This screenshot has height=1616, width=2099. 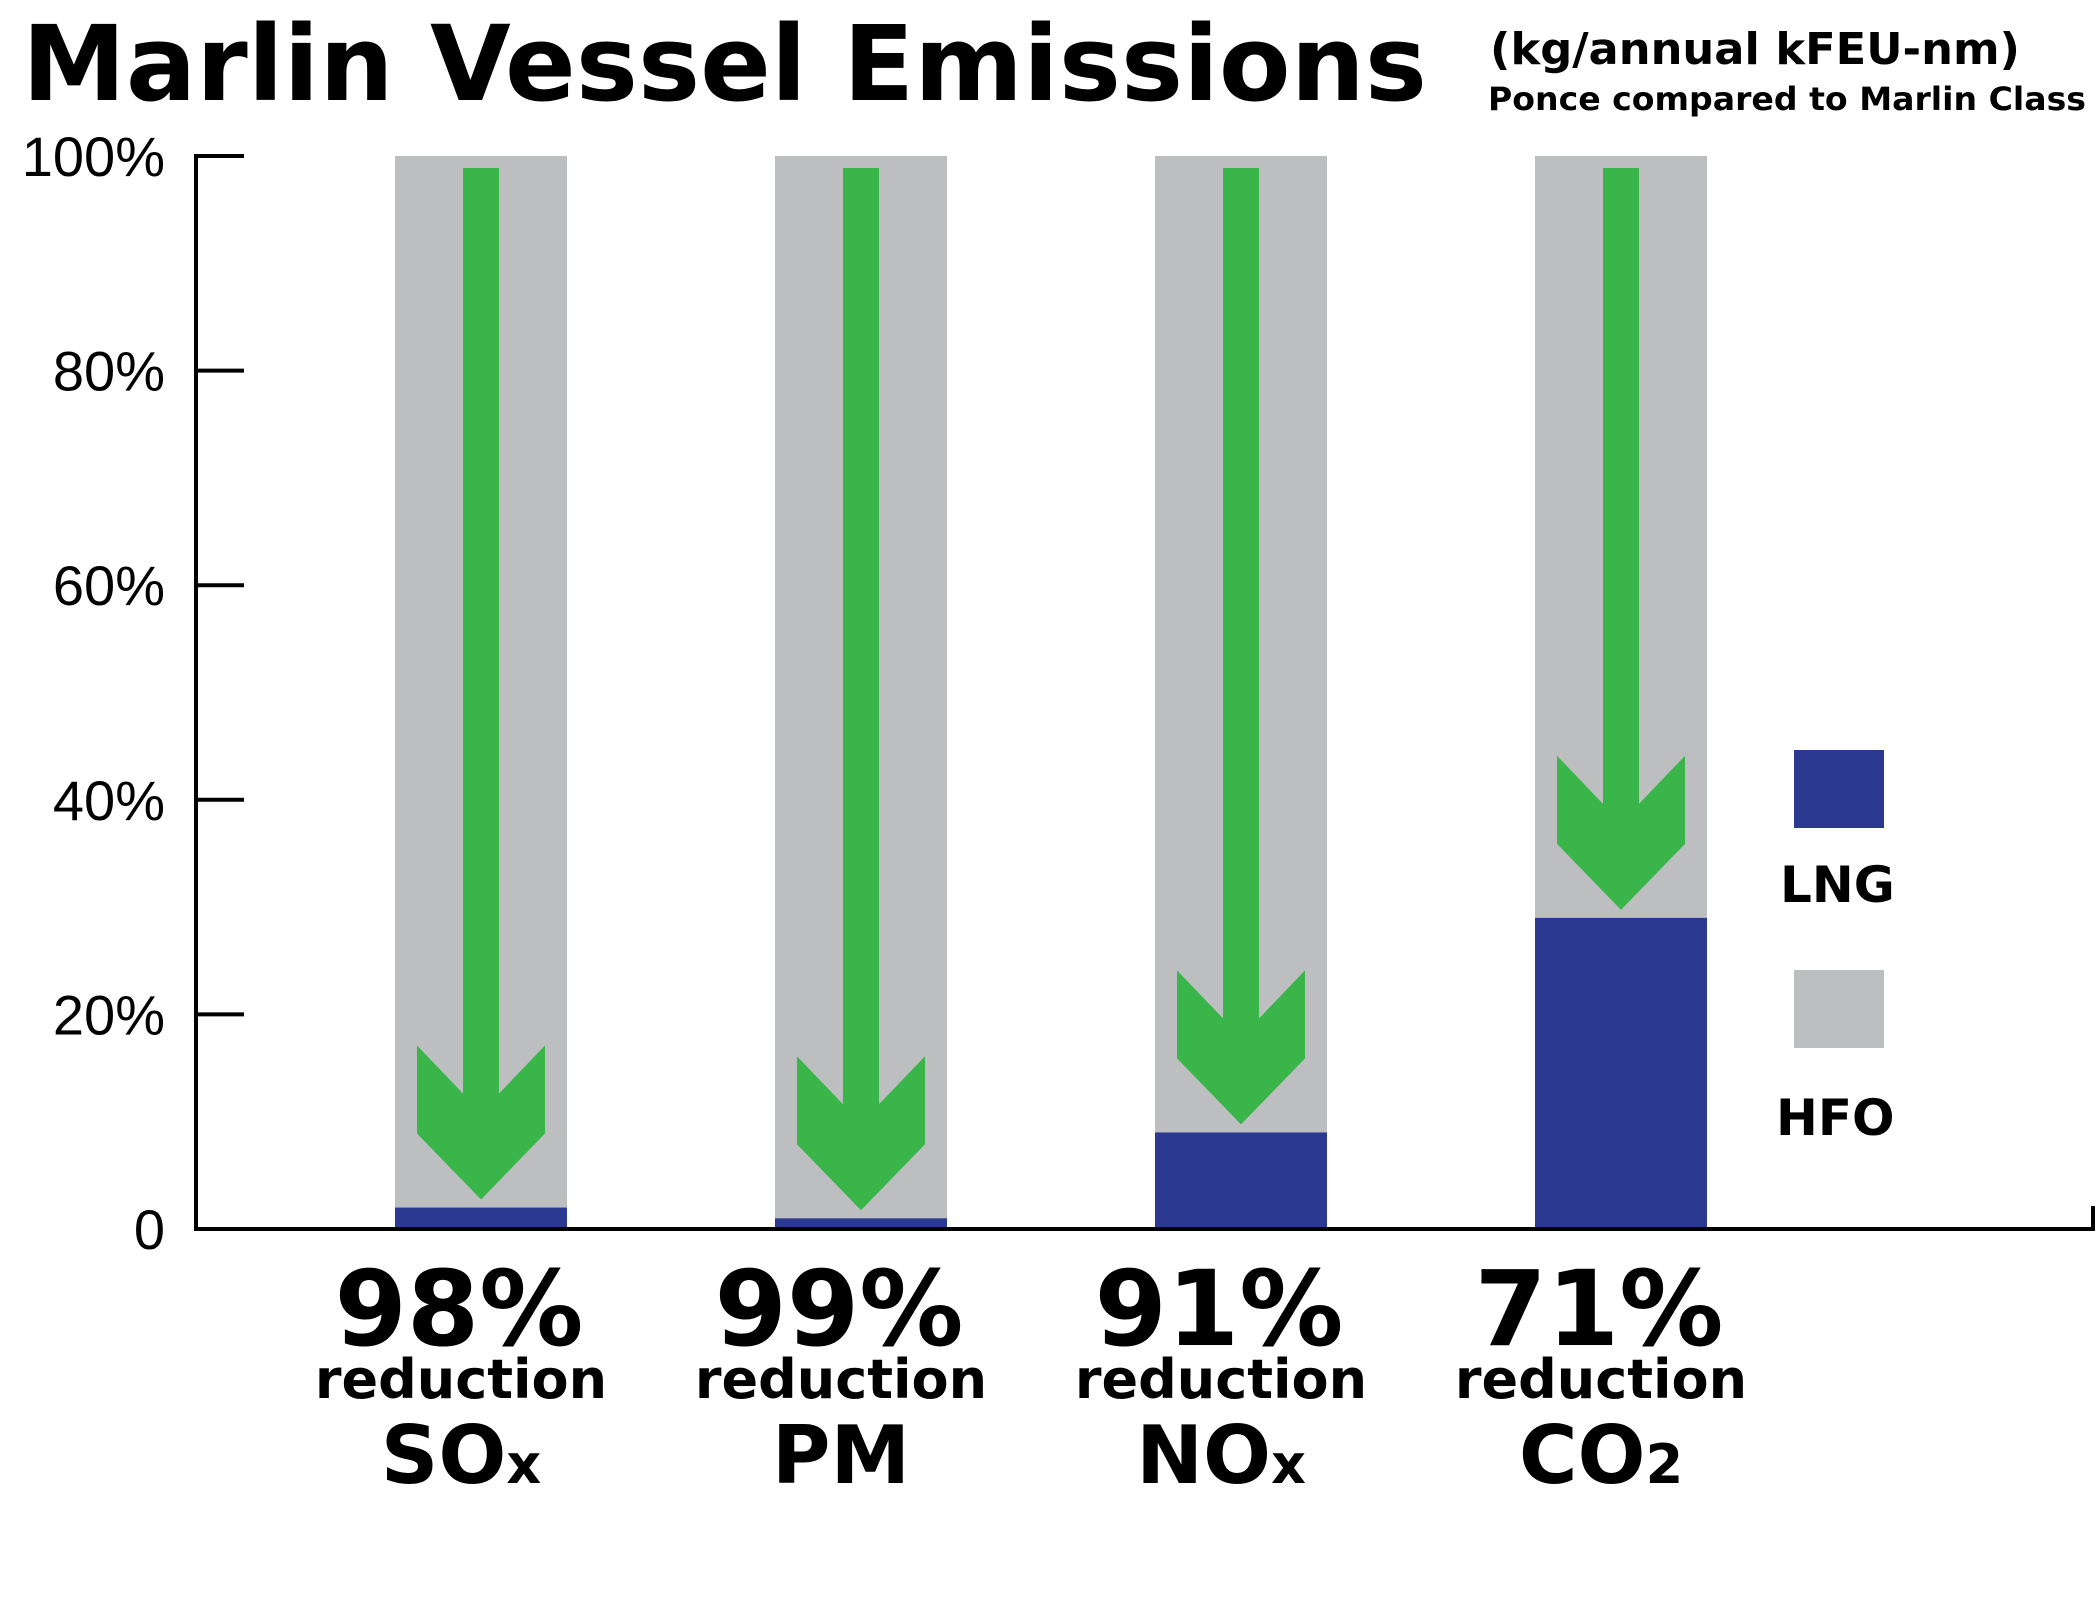 I want to click on y-tick-label-0: 0, so click(x=149, y=1229).